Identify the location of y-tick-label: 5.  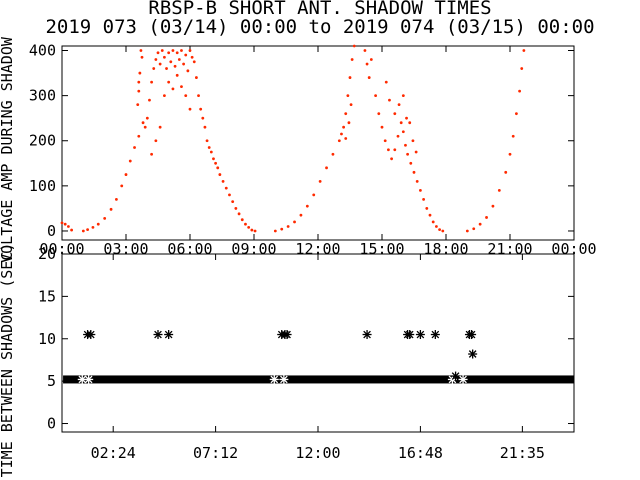
(51, 381).